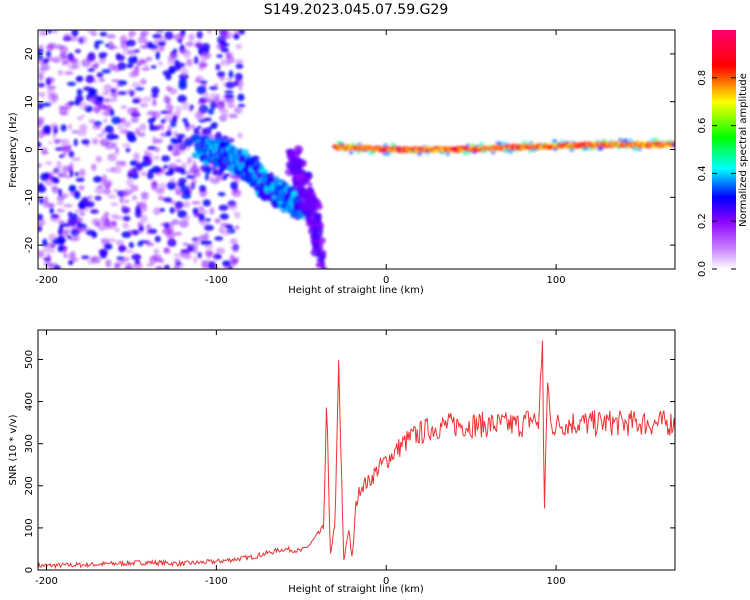  I want to click on x-tick-label: -100, so click(216, 280).